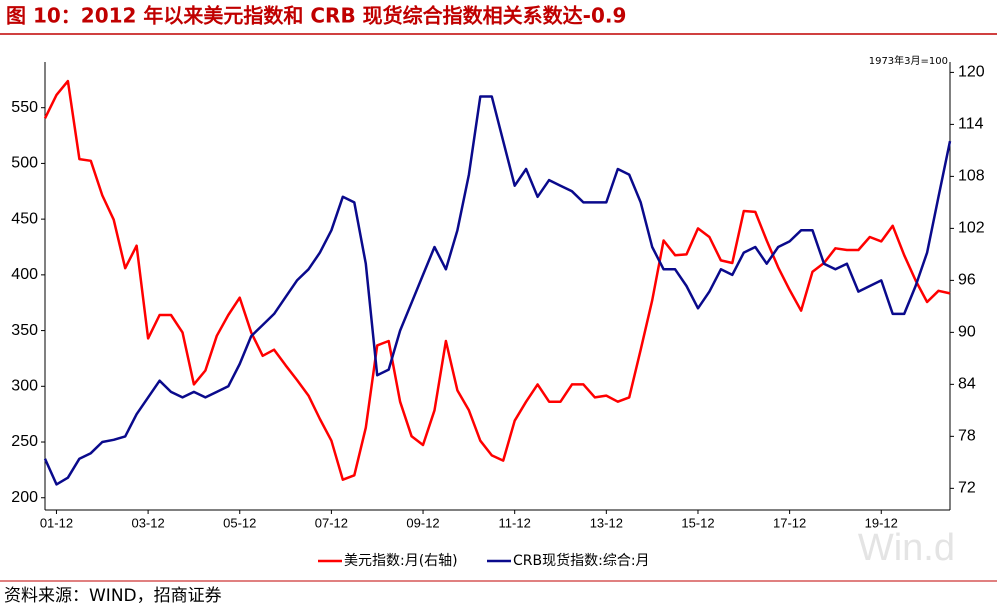  Describe the element at coordinates (606, 522) in the screenshot. I see `x-tick-label: 13-12` at that location.